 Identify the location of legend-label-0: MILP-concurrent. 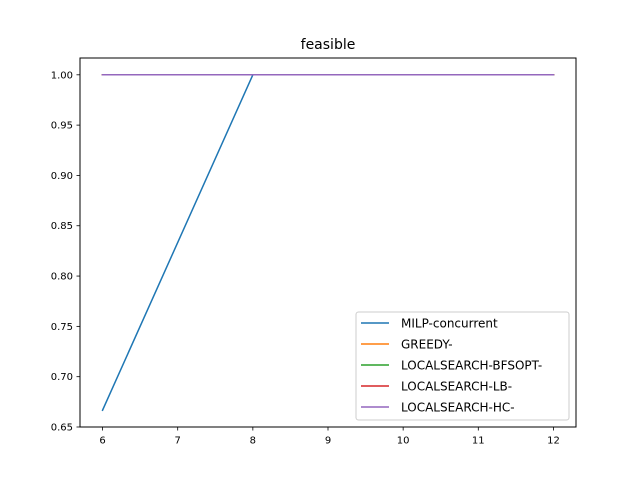
(449, 324).